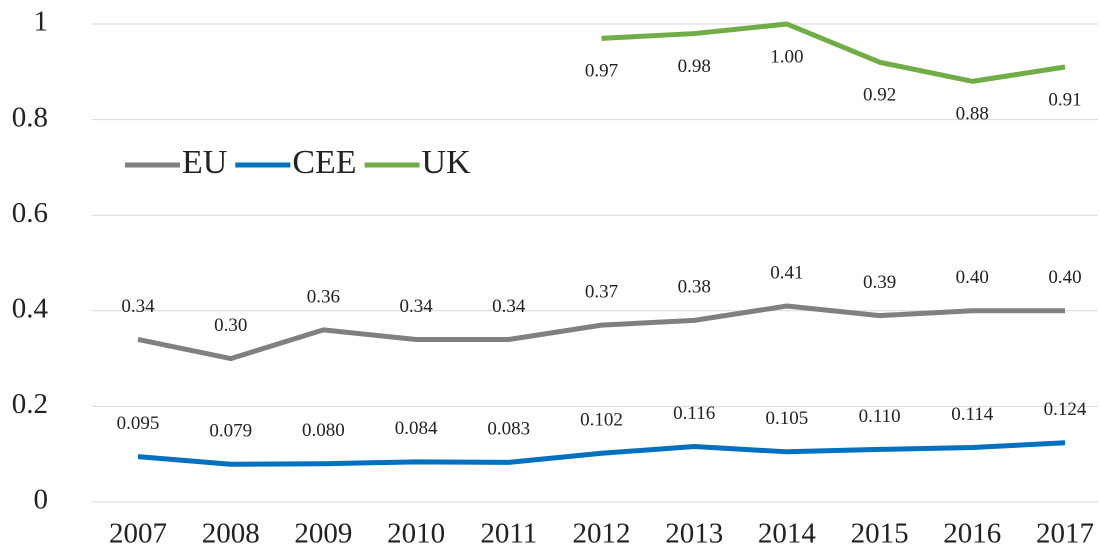 This screenshot has height=553, width=1100. I want to click on data-label: 0.105, so click(787, 418).